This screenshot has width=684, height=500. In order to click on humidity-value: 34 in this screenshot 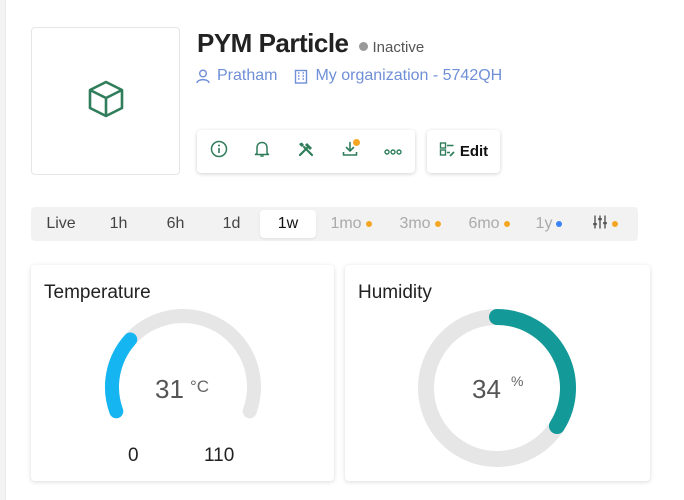, I will do `click(486, 389)`.